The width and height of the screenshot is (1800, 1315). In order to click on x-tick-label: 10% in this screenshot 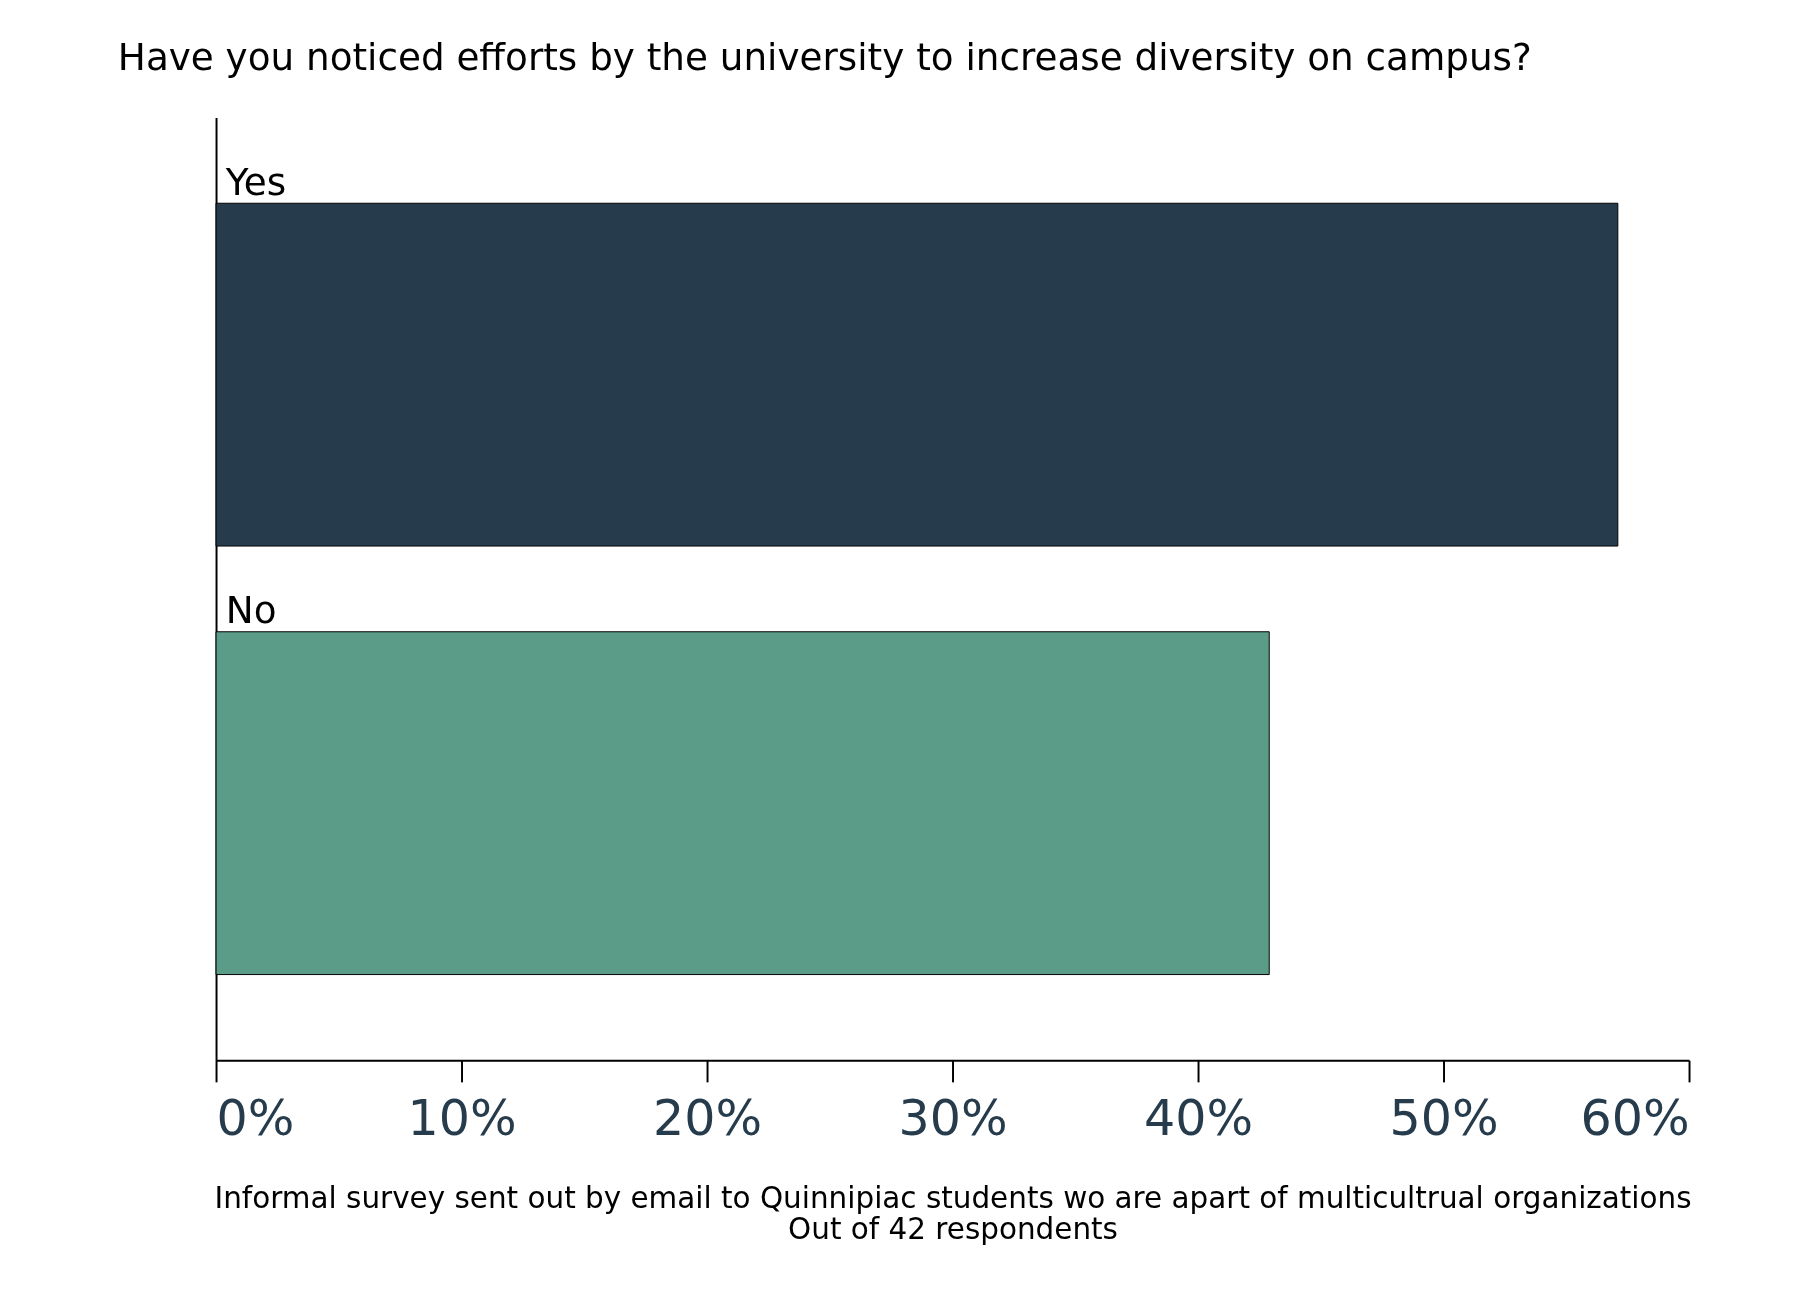, I will do `click(462, 1118)`.